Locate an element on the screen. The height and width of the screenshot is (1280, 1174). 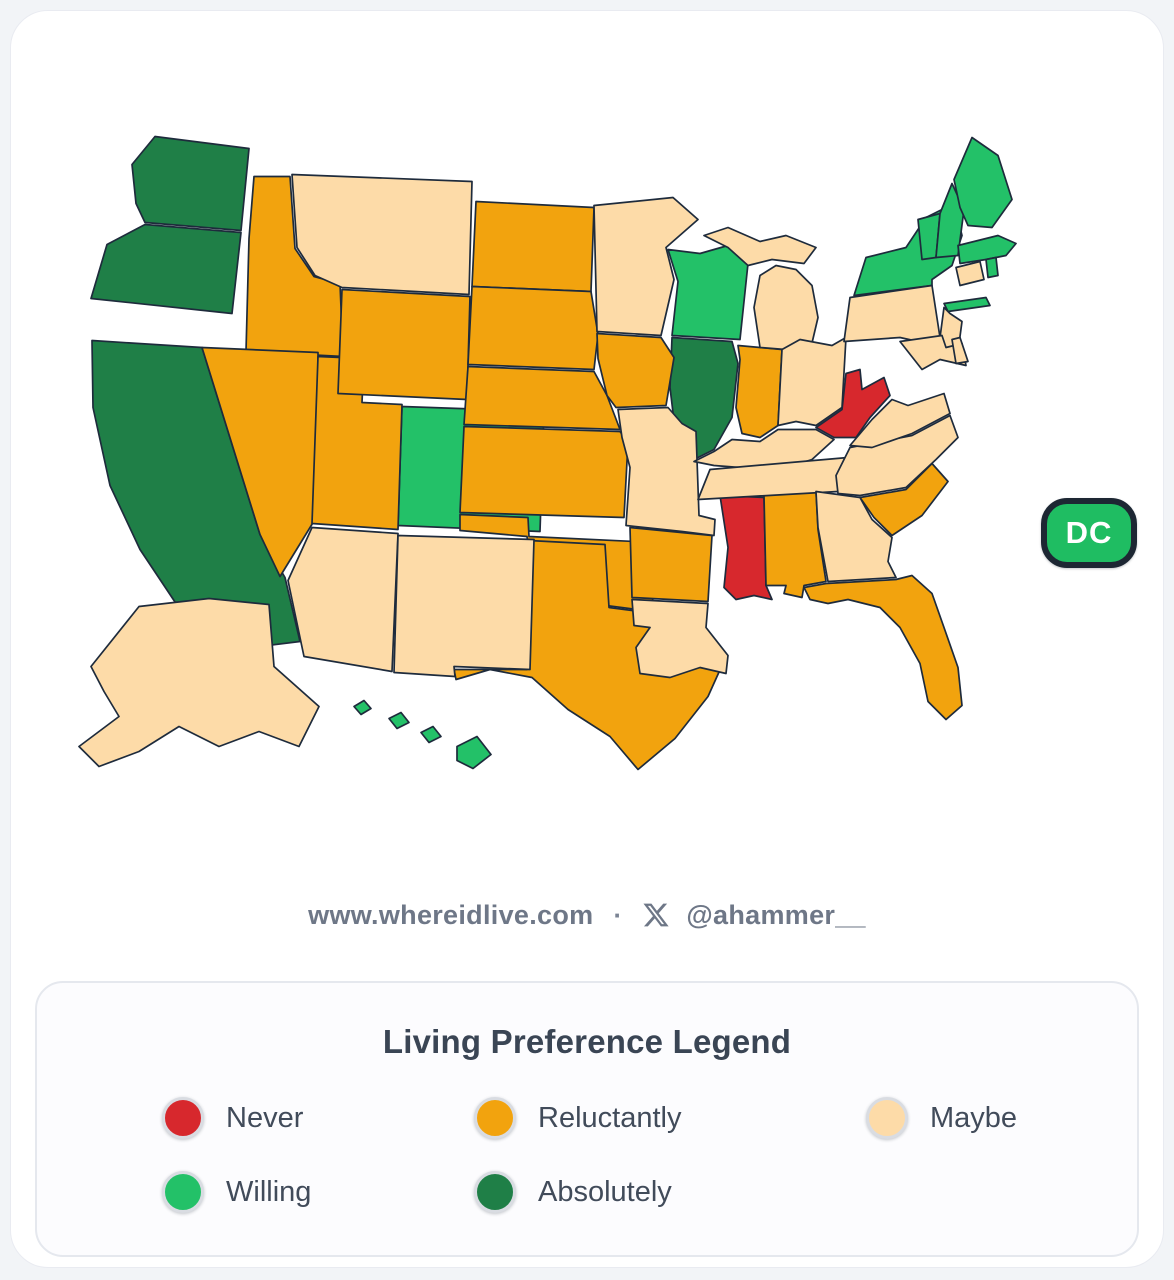
absolutely-color-dot is located at coordinates (495, 1192).